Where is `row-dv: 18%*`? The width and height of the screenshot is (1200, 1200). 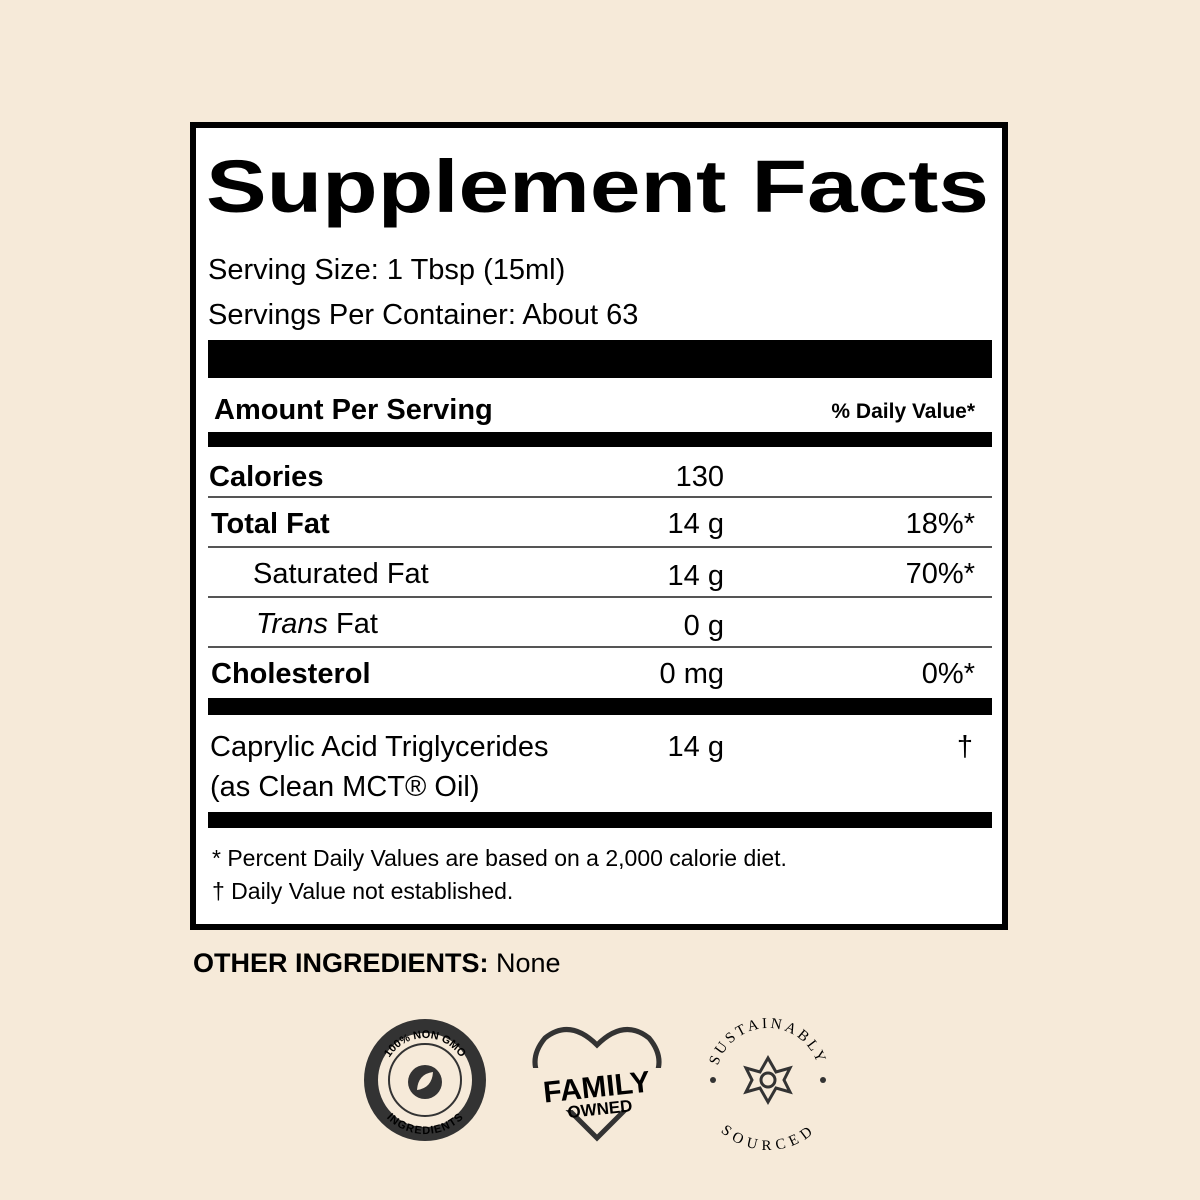 row-dv: 18%* is located at coordinates (940, 524).